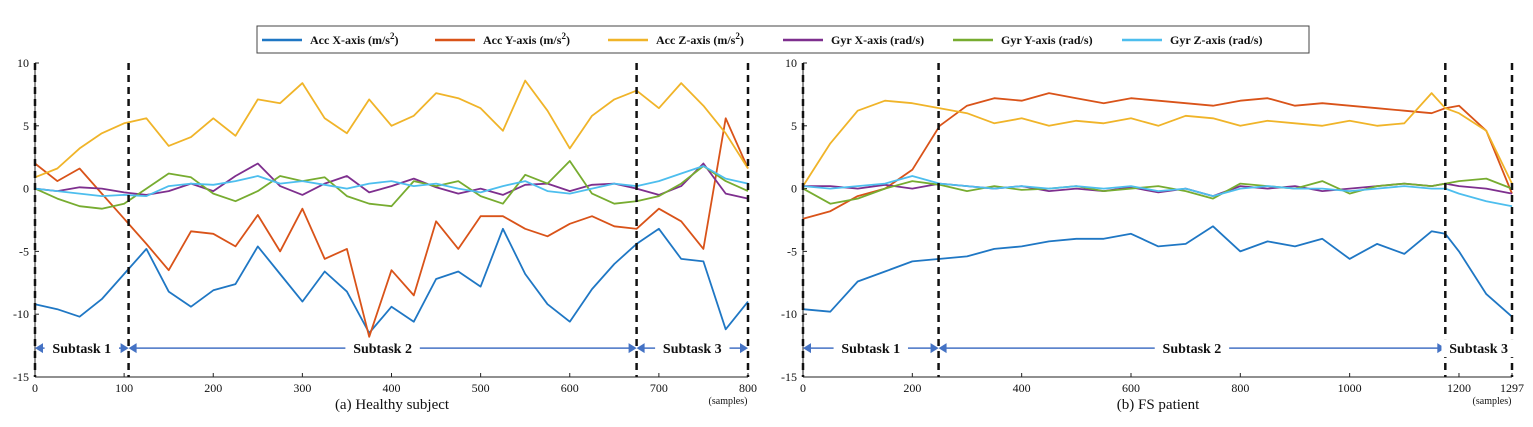 The image size is (1533, 427). I want to click on legend-label-3: Acc Z-axis (m/s2), so click(700, 39).